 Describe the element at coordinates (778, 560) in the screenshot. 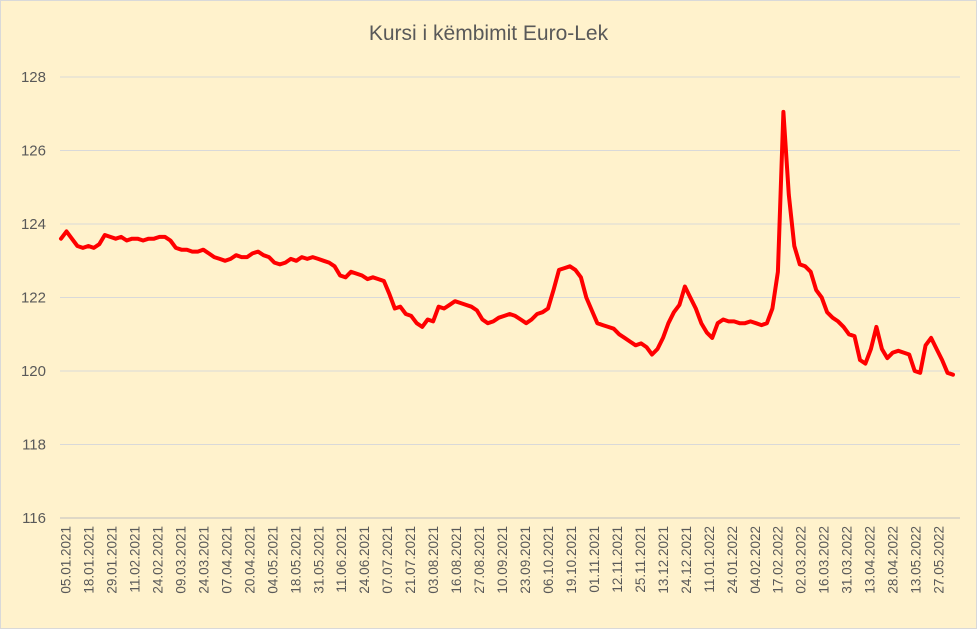

I see `x-tick-label: 17.02.2022` at that location.